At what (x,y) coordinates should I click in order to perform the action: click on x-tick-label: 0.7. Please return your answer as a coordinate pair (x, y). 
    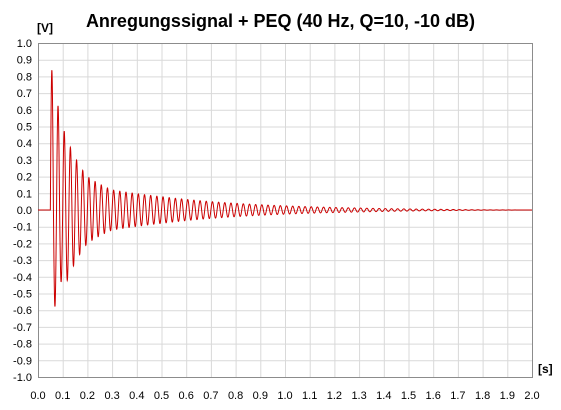
    Looking at the image, I should click on (210, 396).